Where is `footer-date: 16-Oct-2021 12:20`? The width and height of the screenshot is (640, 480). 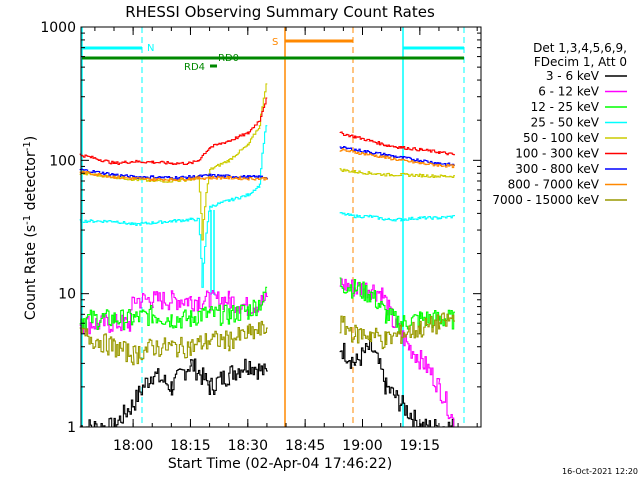
footer-date: 16-Oct-2021 12:20 is located at coordinates (600, 471).